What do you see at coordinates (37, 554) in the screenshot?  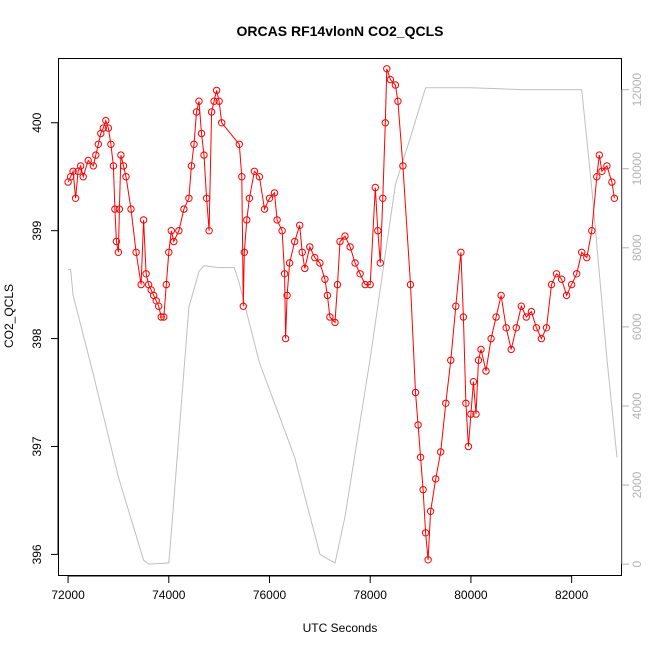 I see `y-tick-label: 396` at bounding box center [37, 554].